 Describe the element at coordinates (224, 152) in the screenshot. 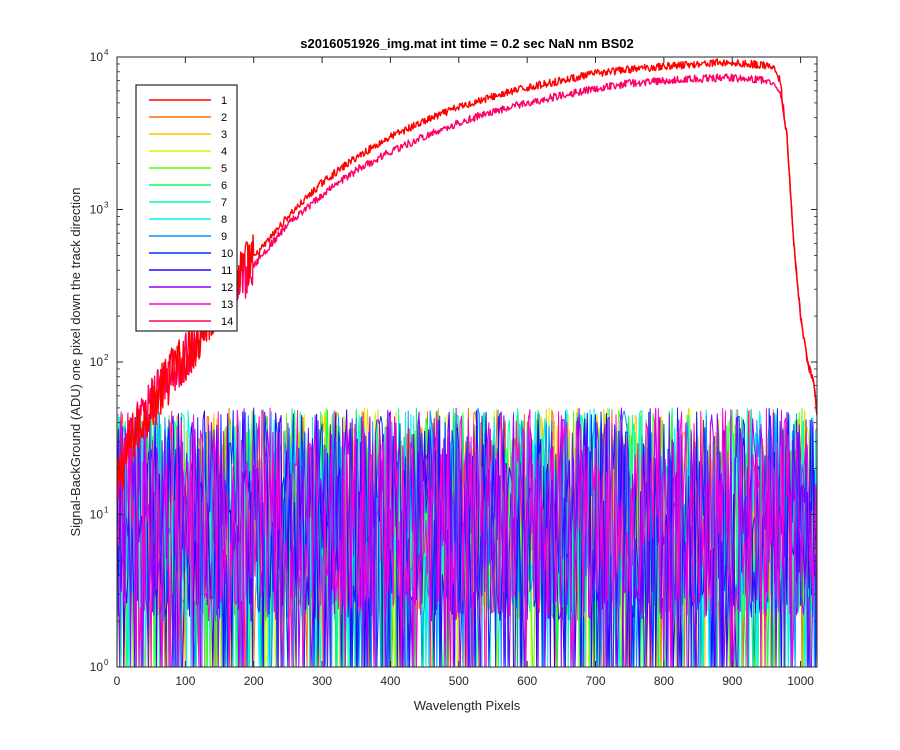

I see `legend-label-4: 4` at that location.